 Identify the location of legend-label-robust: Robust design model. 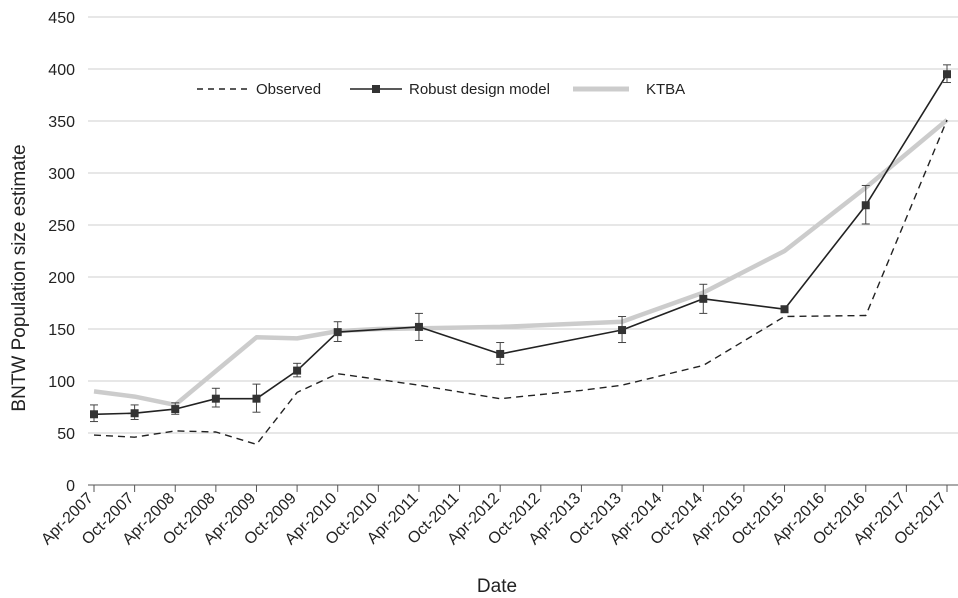
(479, 89).